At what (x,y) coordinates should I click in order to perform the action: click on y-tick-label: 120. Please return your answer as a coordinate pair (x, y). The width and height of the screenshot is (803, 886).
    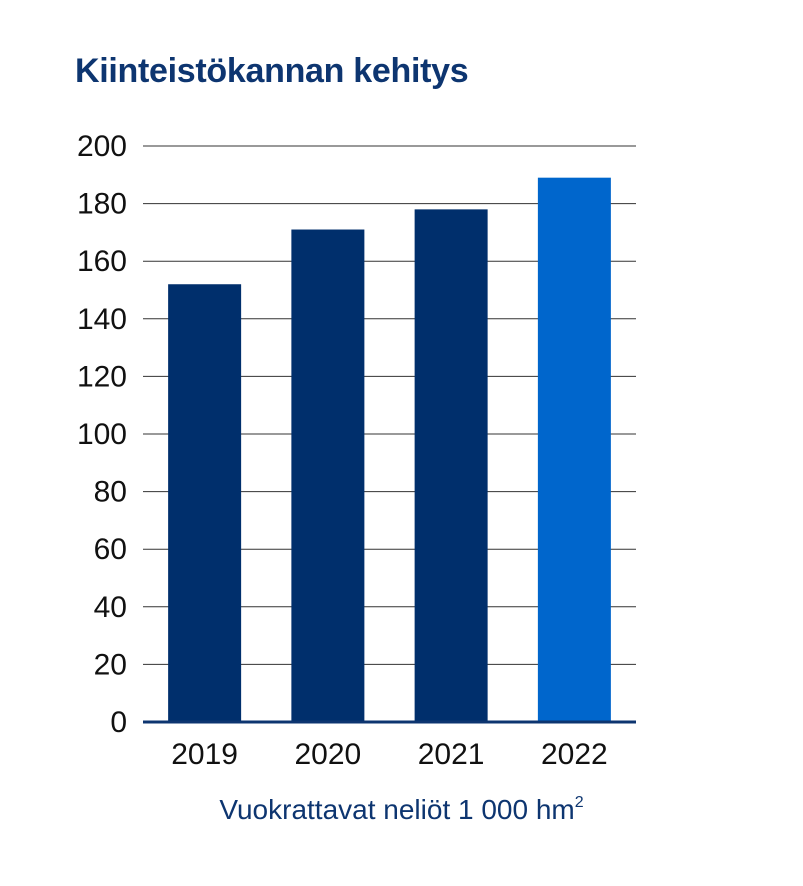
    Looking at the image, I should click on (102, 376).